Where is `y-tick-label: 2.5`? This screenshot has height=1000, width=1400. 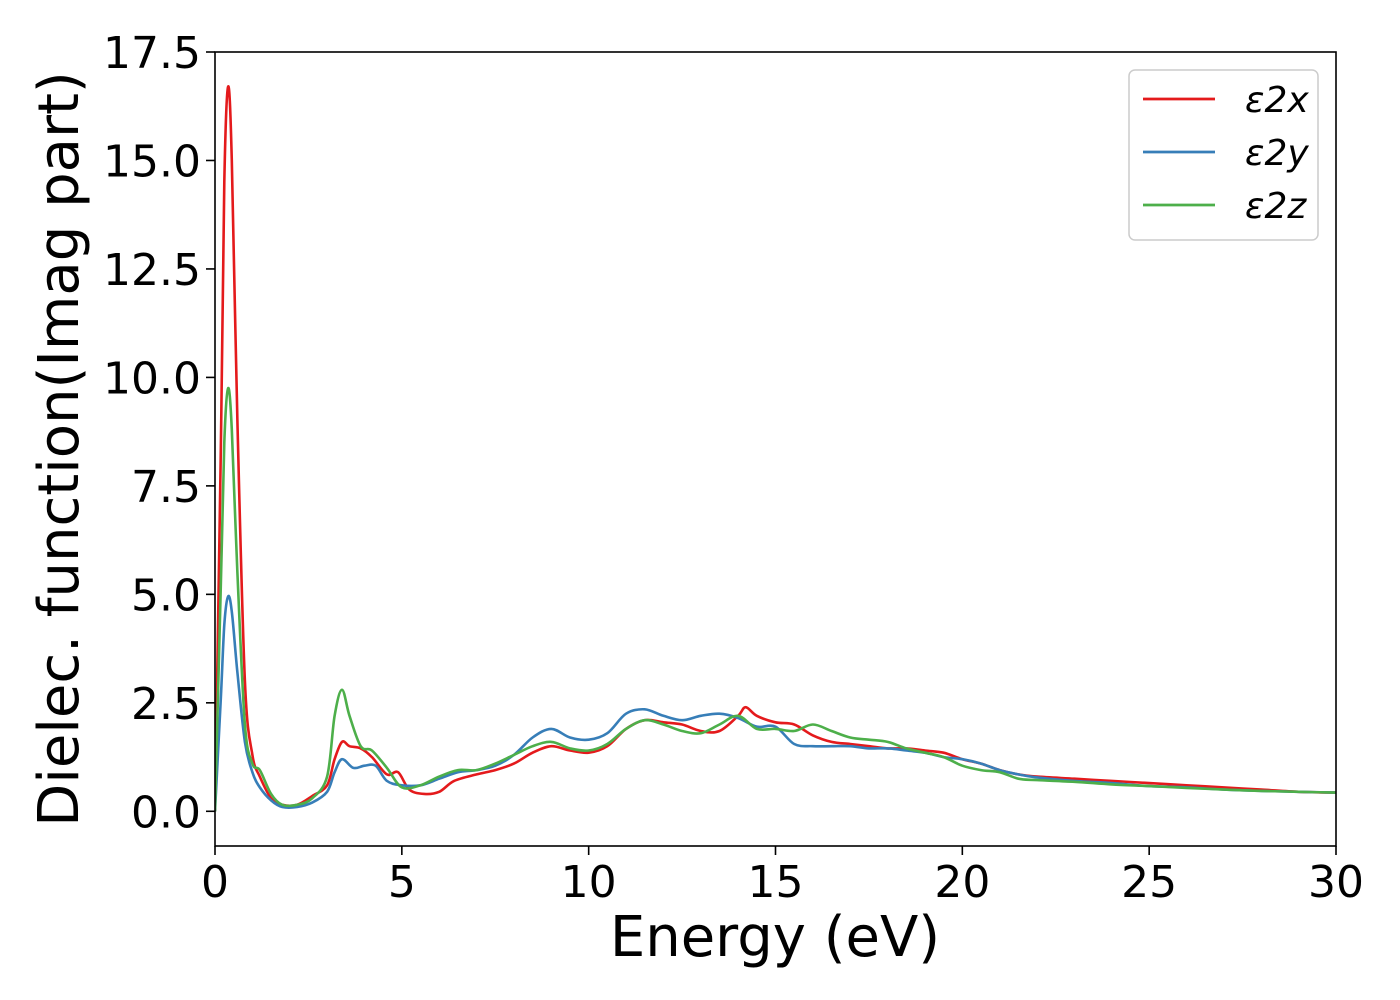
y-tick-label: 2.5 is located at coordinates (166, 704).